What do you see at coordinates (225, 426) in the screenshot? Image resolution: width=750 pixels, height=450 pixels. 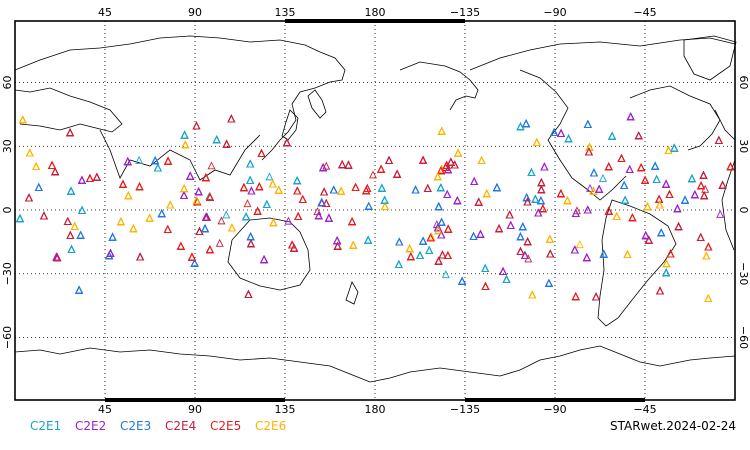 I see `legend-entry-c2e5: C2E5` at bounding box center [225, 426].